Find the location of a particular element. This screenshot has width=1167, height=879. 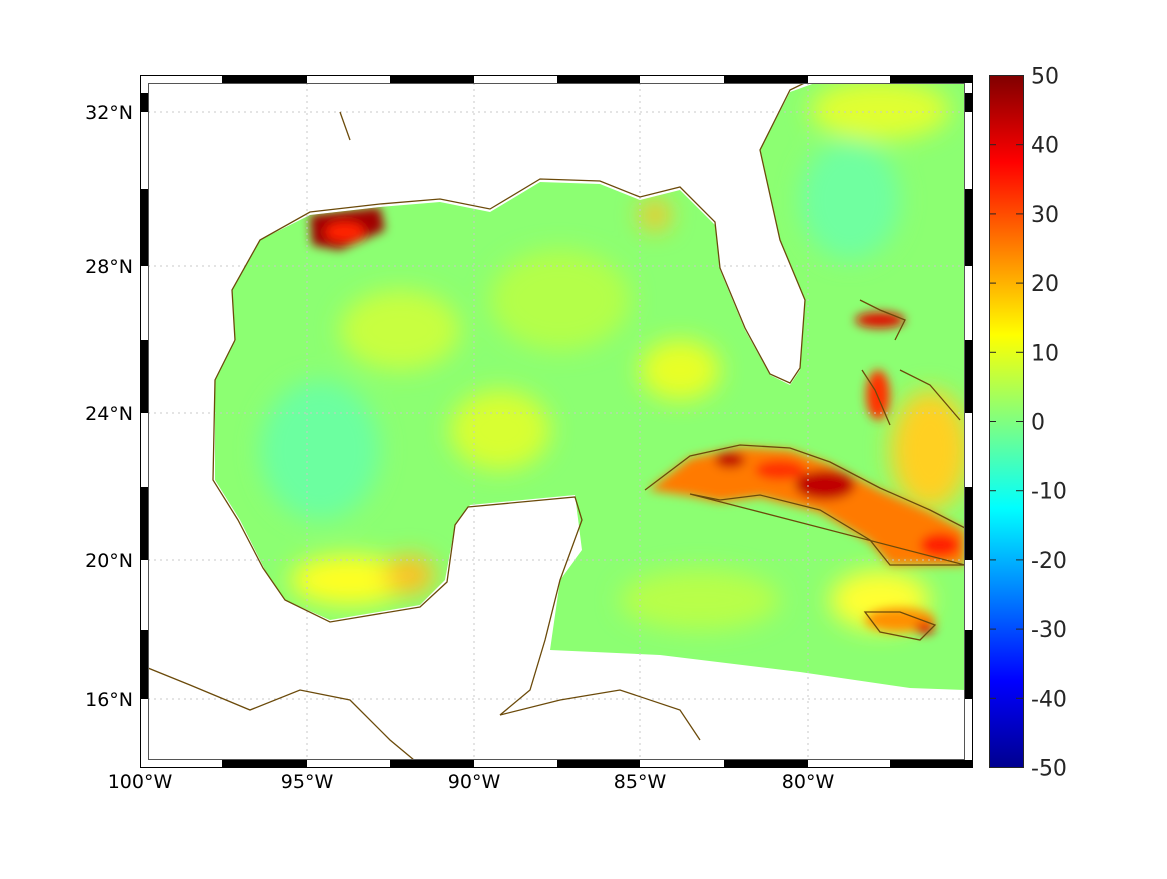

colorbar-tick-label: 30 is located at coordinates (1045, 215).